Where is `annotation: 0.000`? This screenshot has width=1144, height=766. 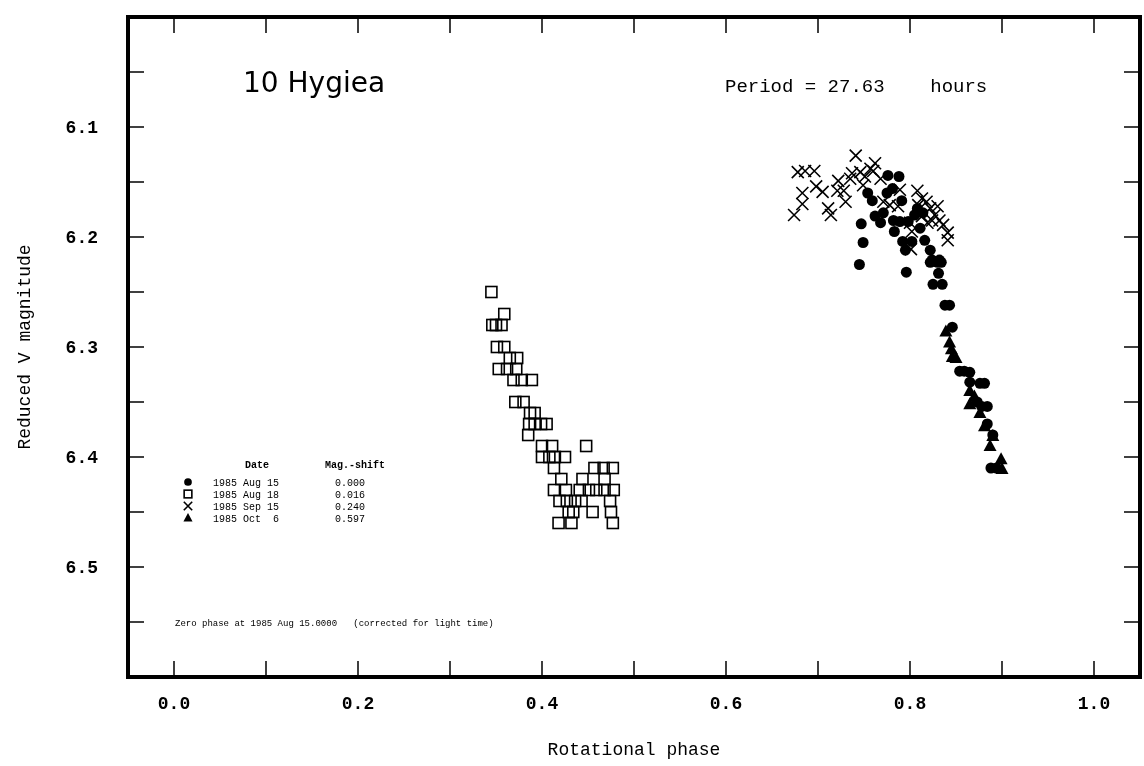 annotation: 0.000 is located at coordinates (350, 483).